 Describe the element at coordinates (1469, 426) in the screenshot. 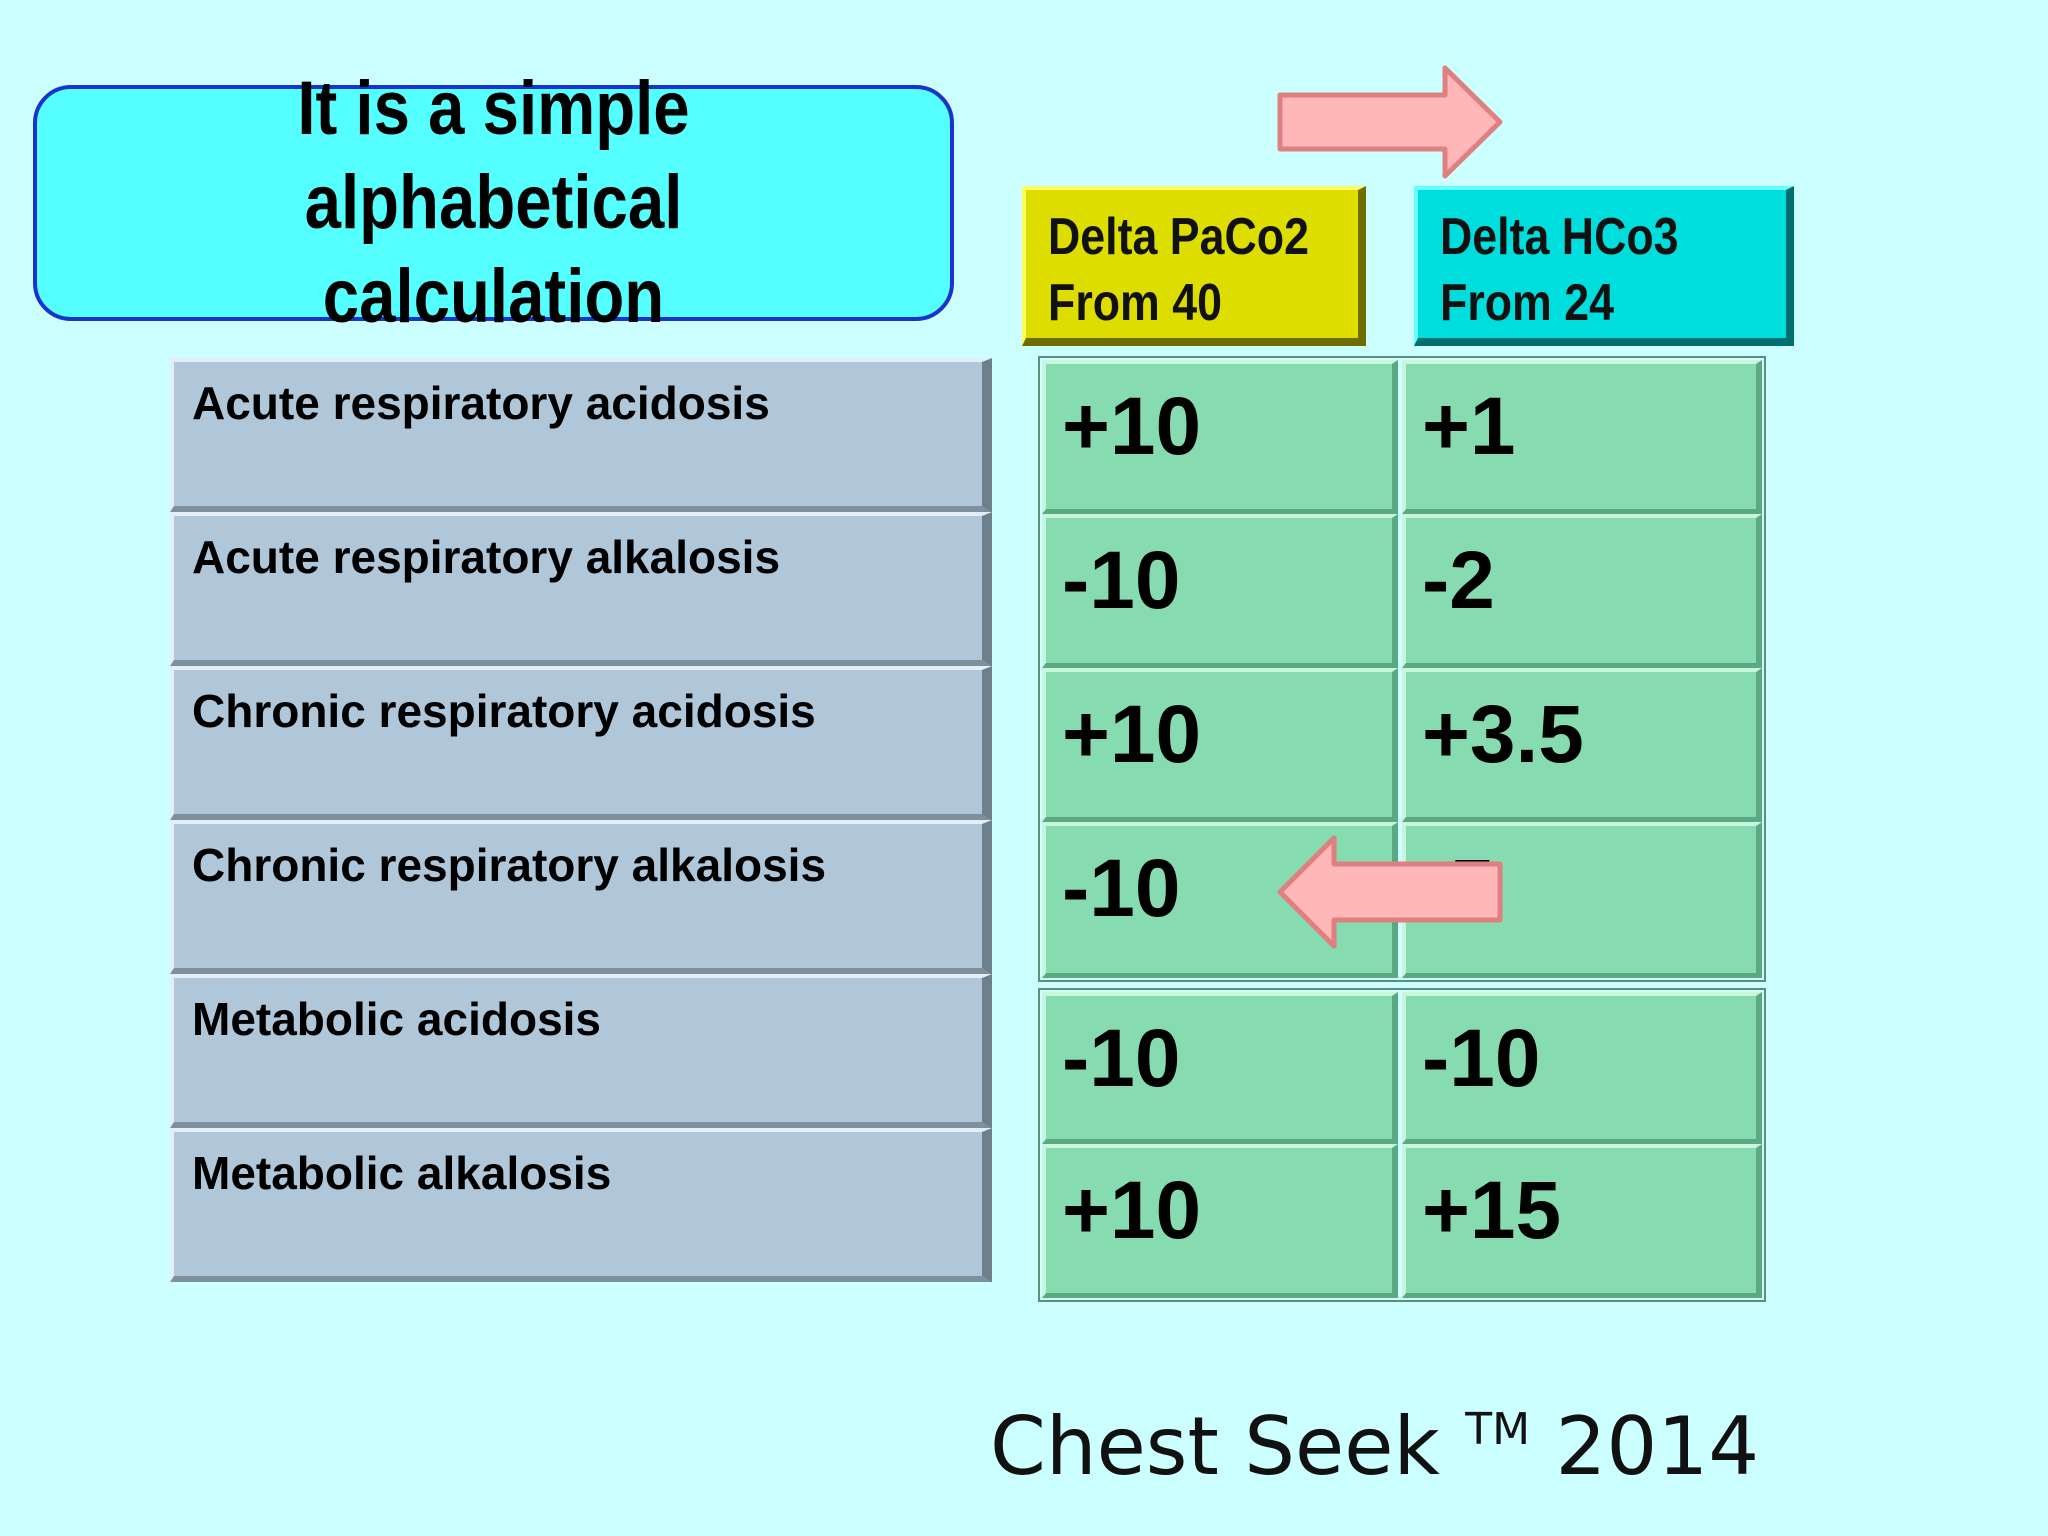

I see `hco3-value: +1` at that location.